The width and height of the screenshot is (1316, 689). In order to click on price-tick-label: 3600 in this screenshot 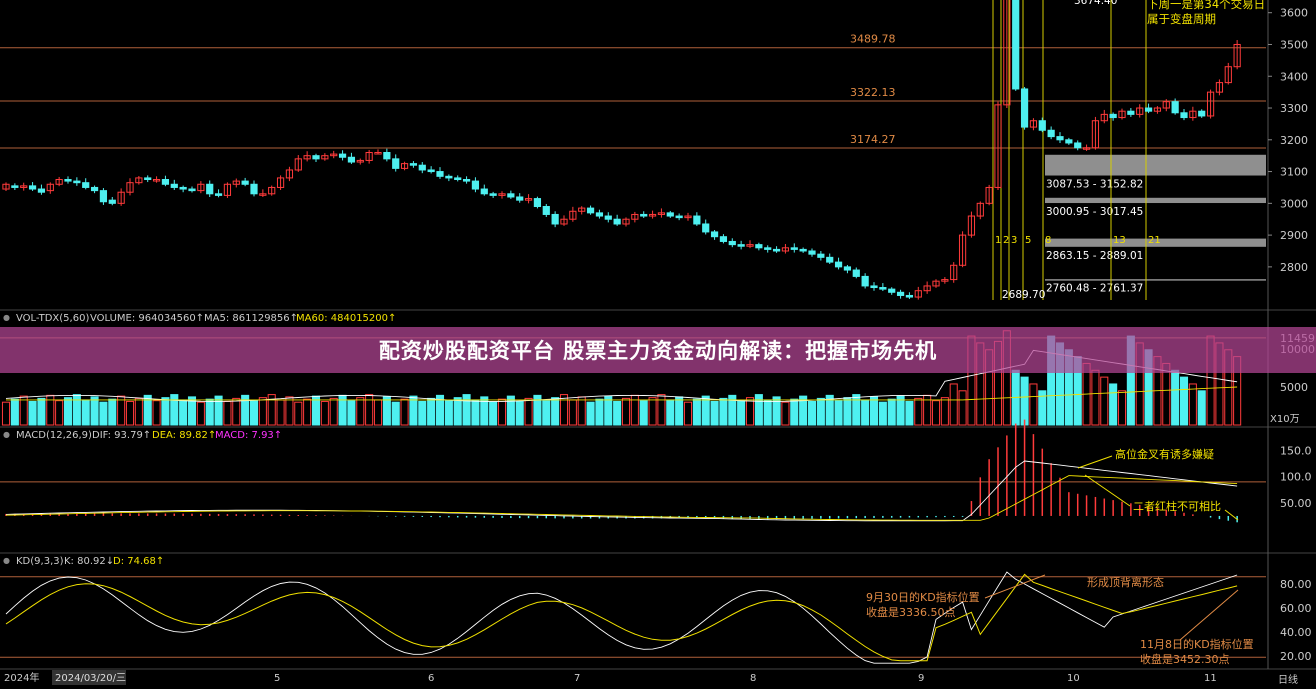, I will do `click(1294, 13)`.